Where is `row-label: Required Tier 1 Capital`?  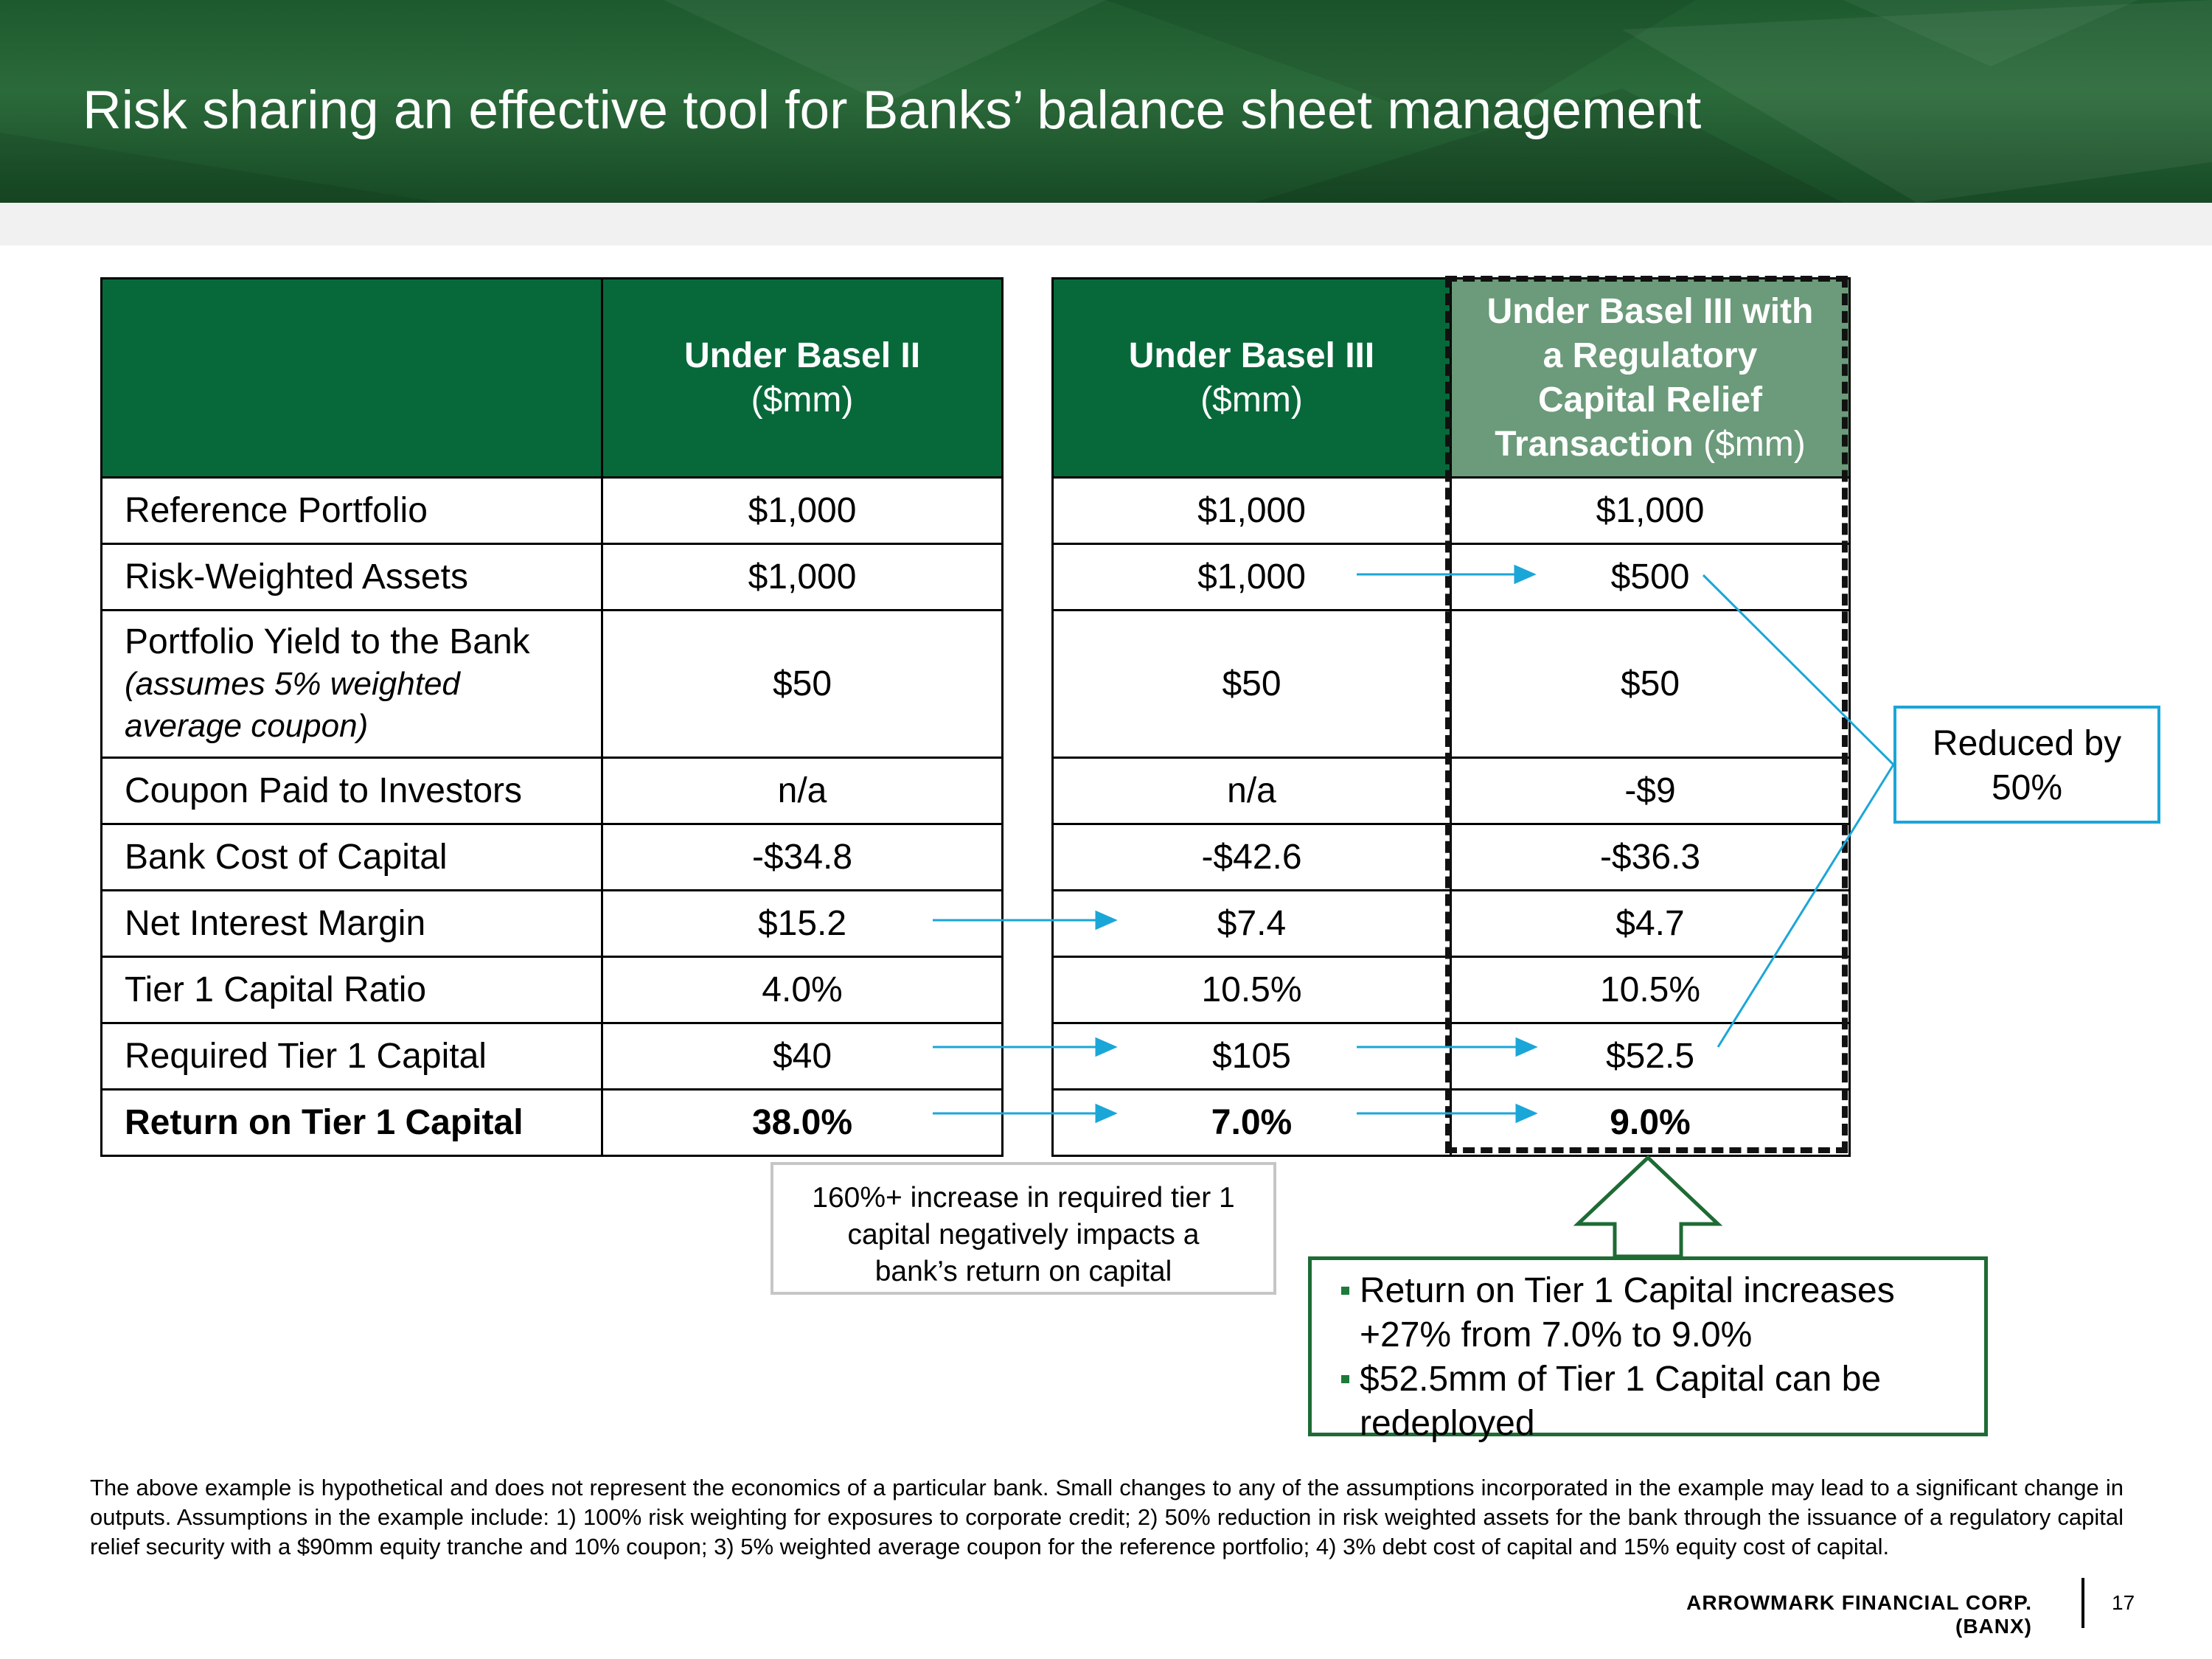
row-label: Required Tier 1 Capital is located at coordinates (351, 1056).